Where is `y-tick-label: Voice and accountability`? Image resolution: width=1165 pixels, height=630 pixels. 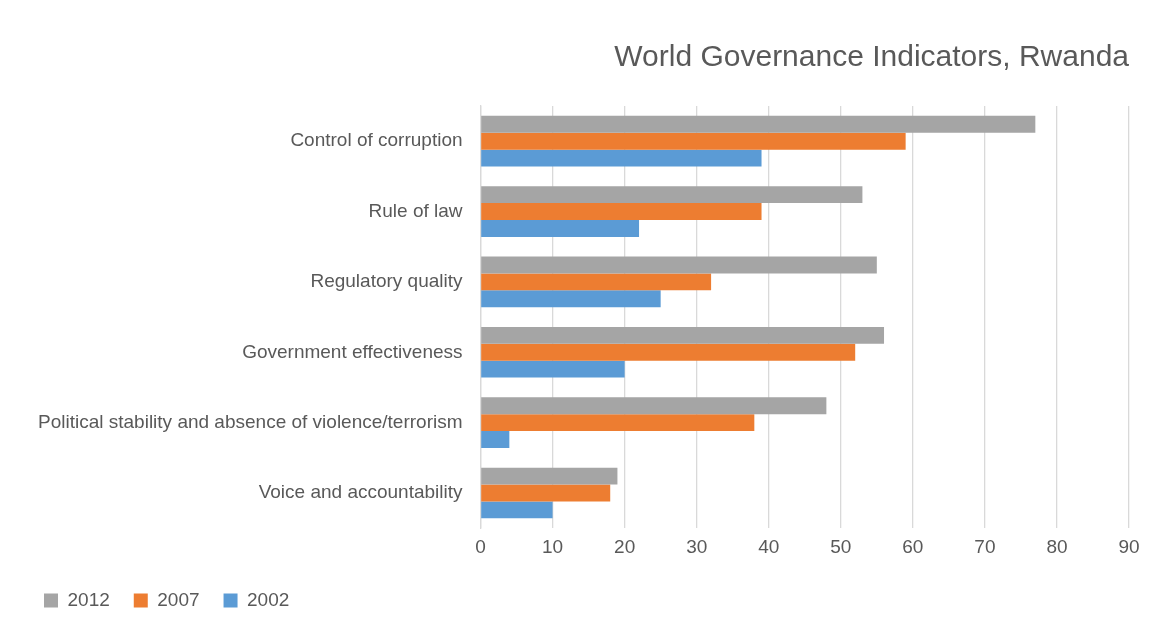
y-tick-label: Voice and accountability is located at coordinates (361, 492).